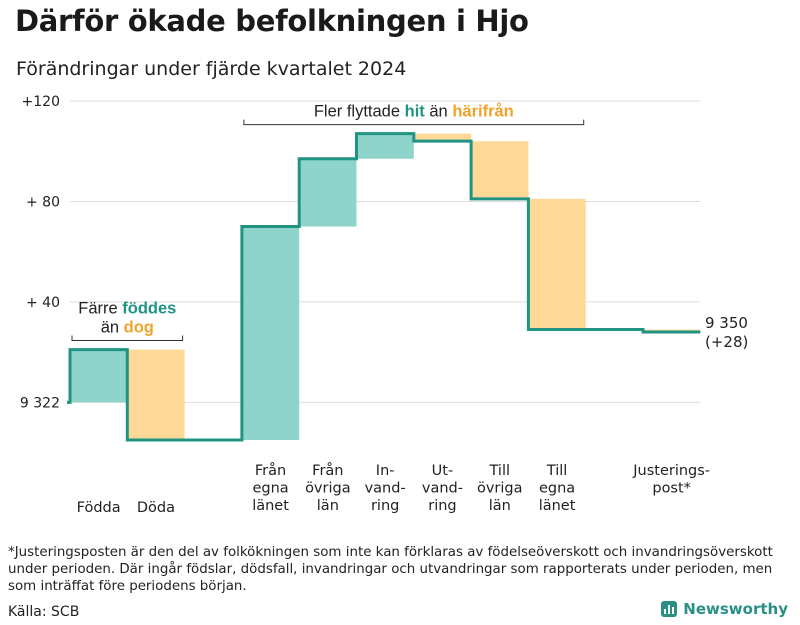 The image size is (800, 625). I want to click on brand-name: Newsworthy, so click(735, 609).